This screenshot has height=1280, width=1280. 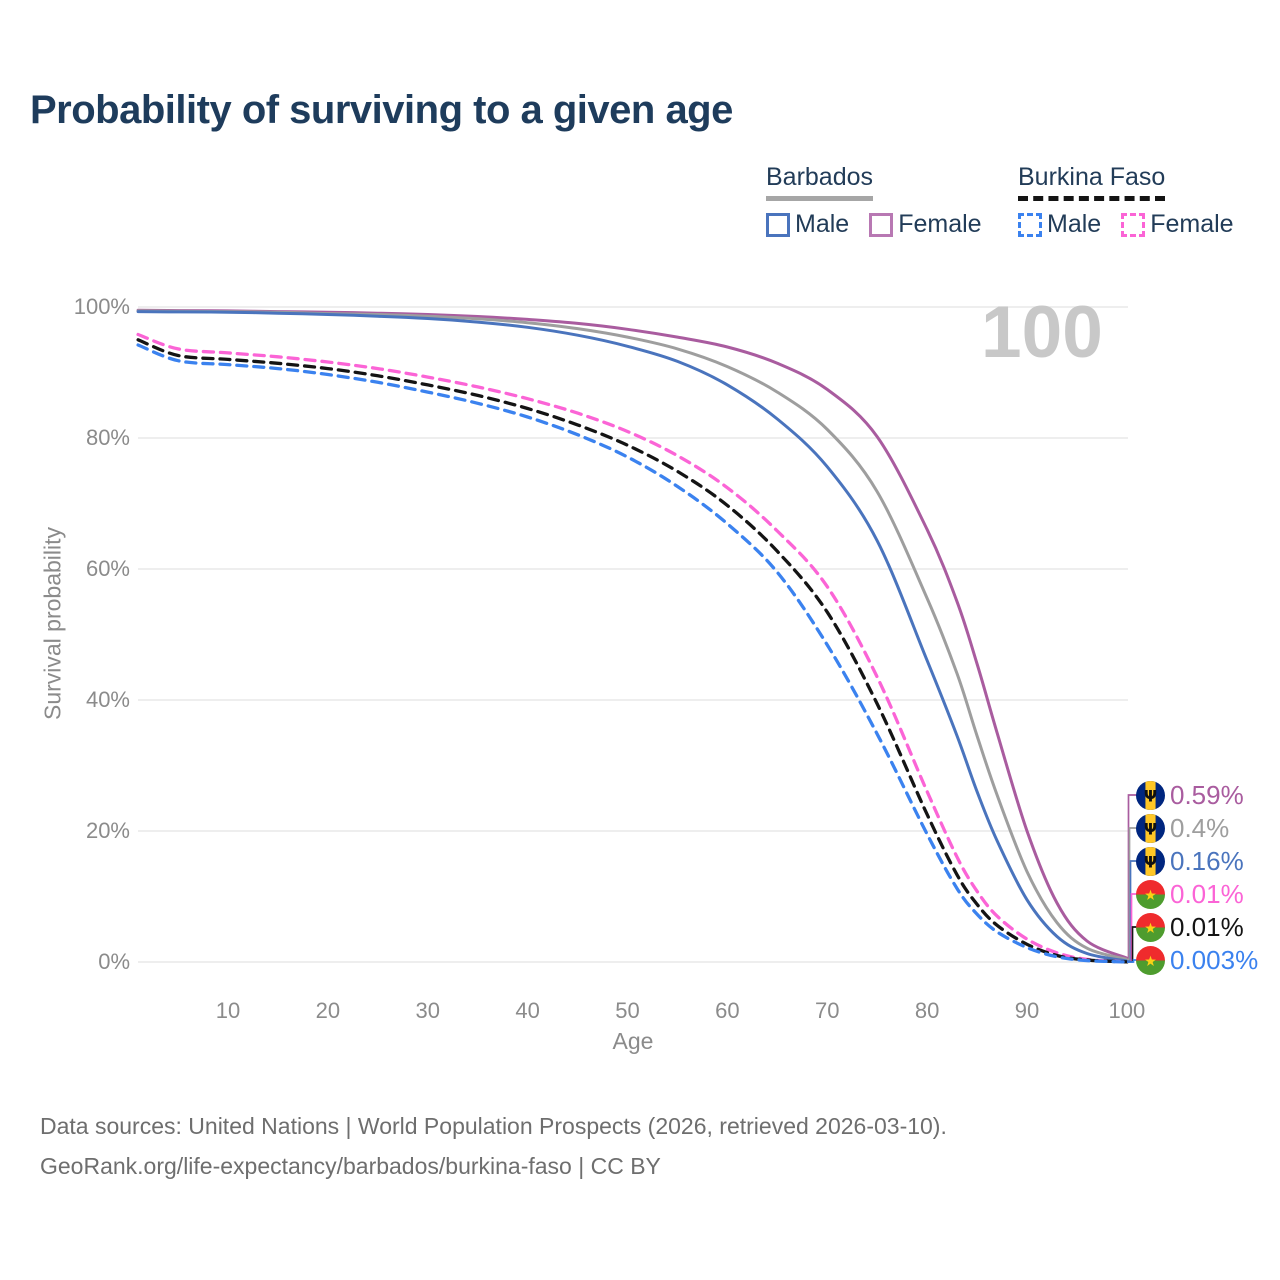 What do you see at coordinates (778, 224) in the screenshot?
I see `barbados-male-swatch-icon` at bounding box center [778, 224].